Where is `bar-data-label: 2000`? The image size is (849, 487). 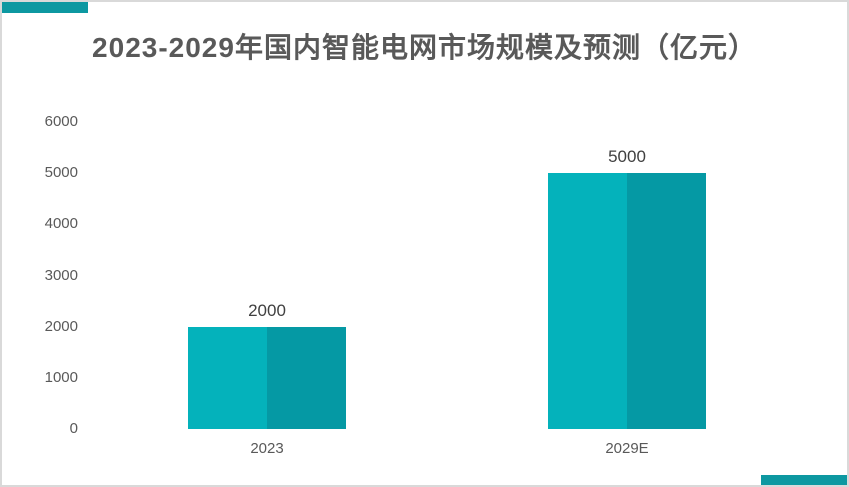 bar-data-label: 2000 is located at coordinates (267, 310).